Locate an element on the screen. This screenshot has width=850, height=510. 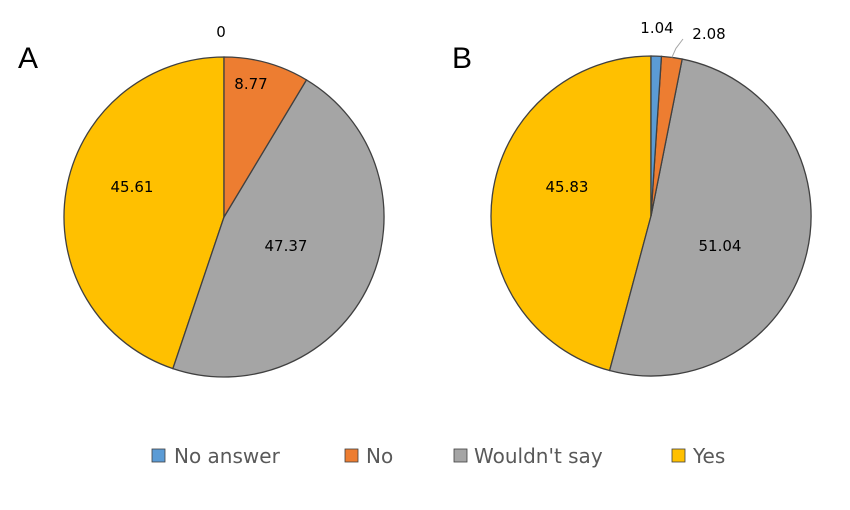
legend: No answer No Wouldn't say Yes is located at coordinates (438, 456).